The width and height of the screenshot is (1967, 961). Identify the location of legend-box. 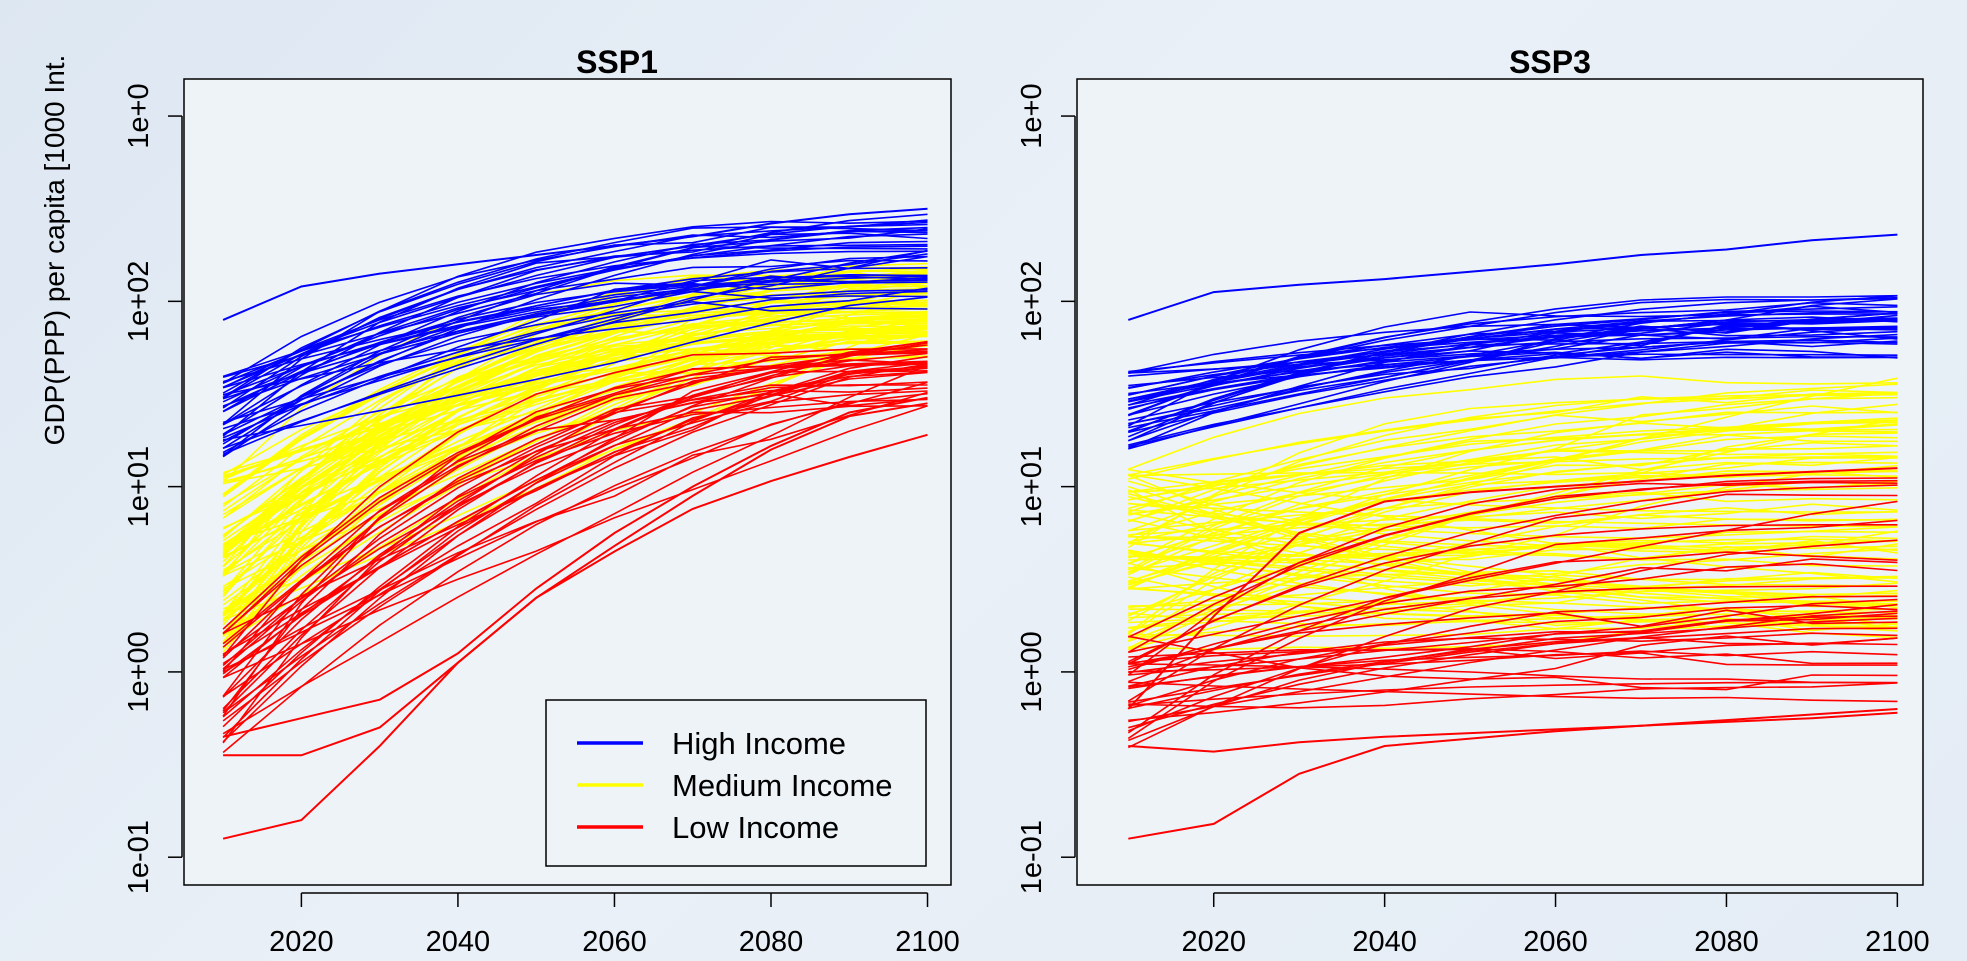
(736, 783).